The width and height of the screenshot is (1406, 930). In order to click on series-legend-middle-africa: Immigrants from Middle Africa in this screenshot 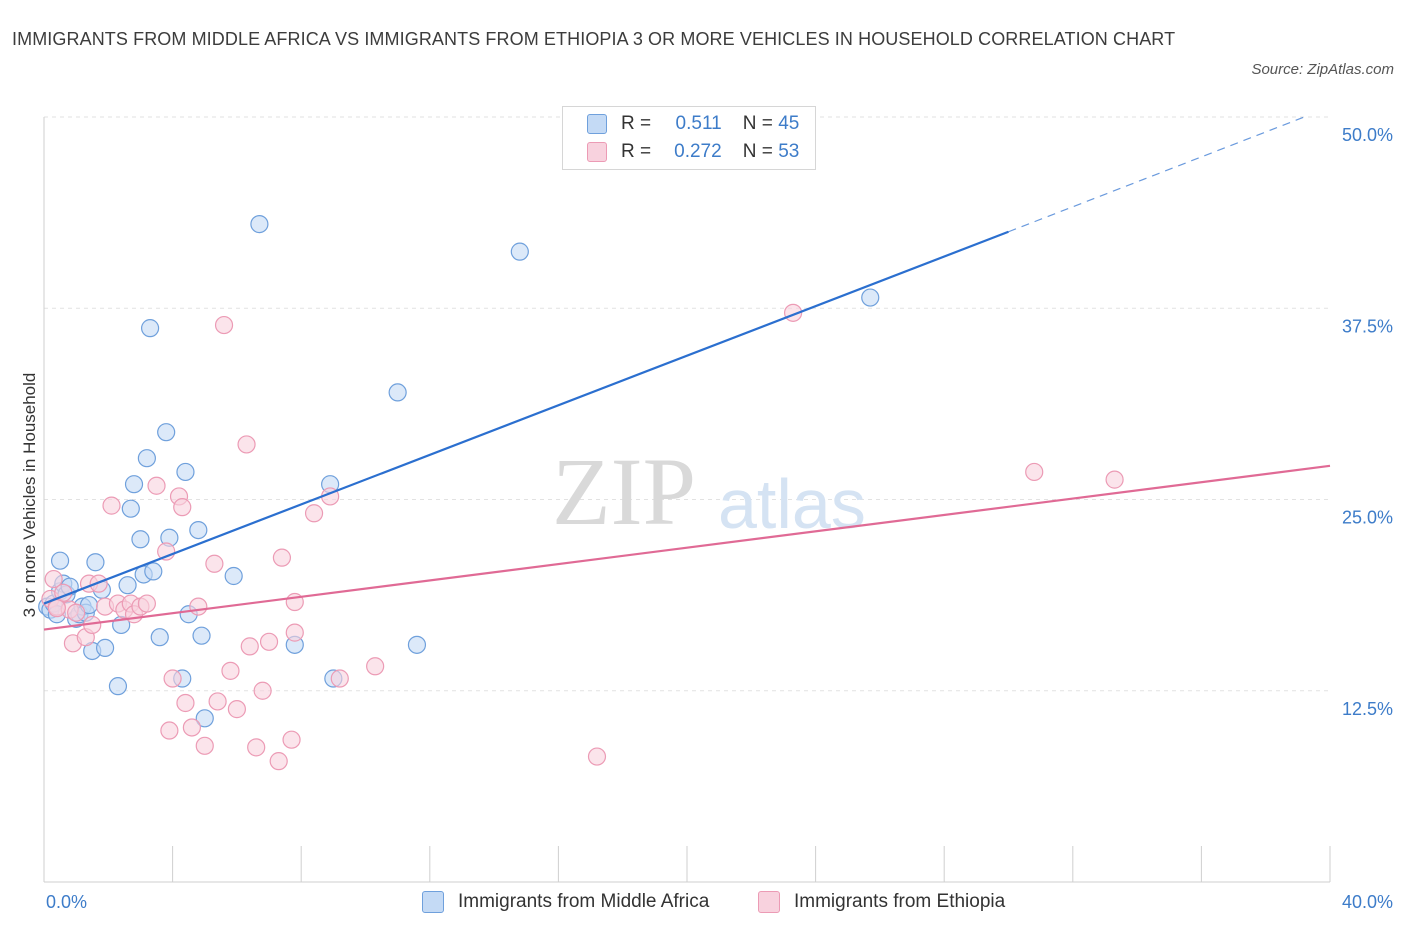, I will do `click(565, 902)`.